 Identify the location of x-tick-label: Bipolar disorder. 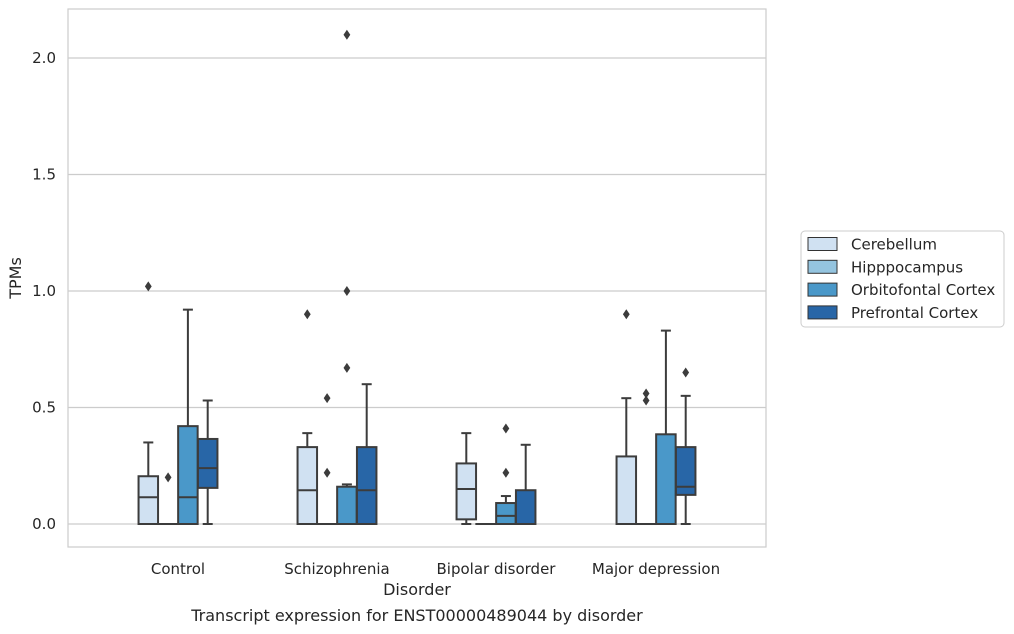
(497, 569).